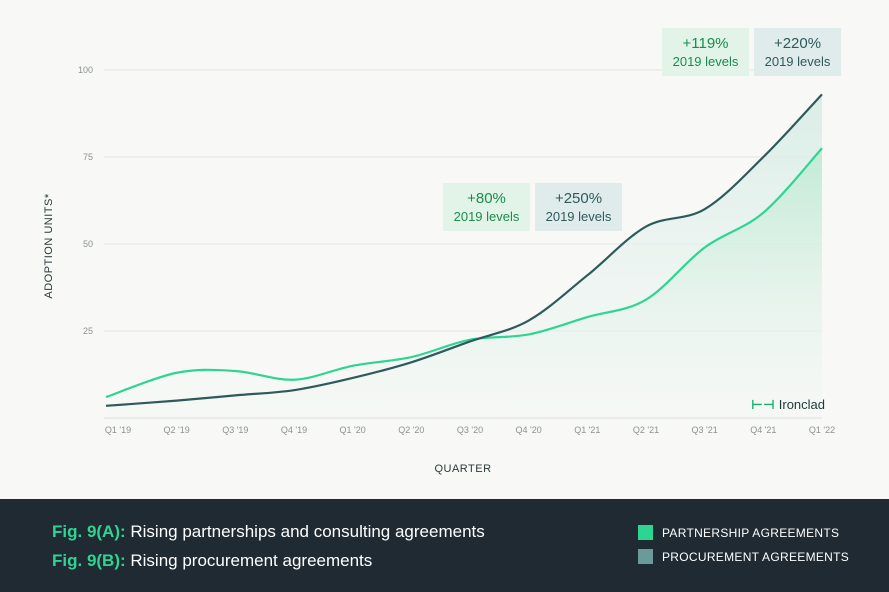  I want to click on callout-pct: +80%, so click(486, 198).